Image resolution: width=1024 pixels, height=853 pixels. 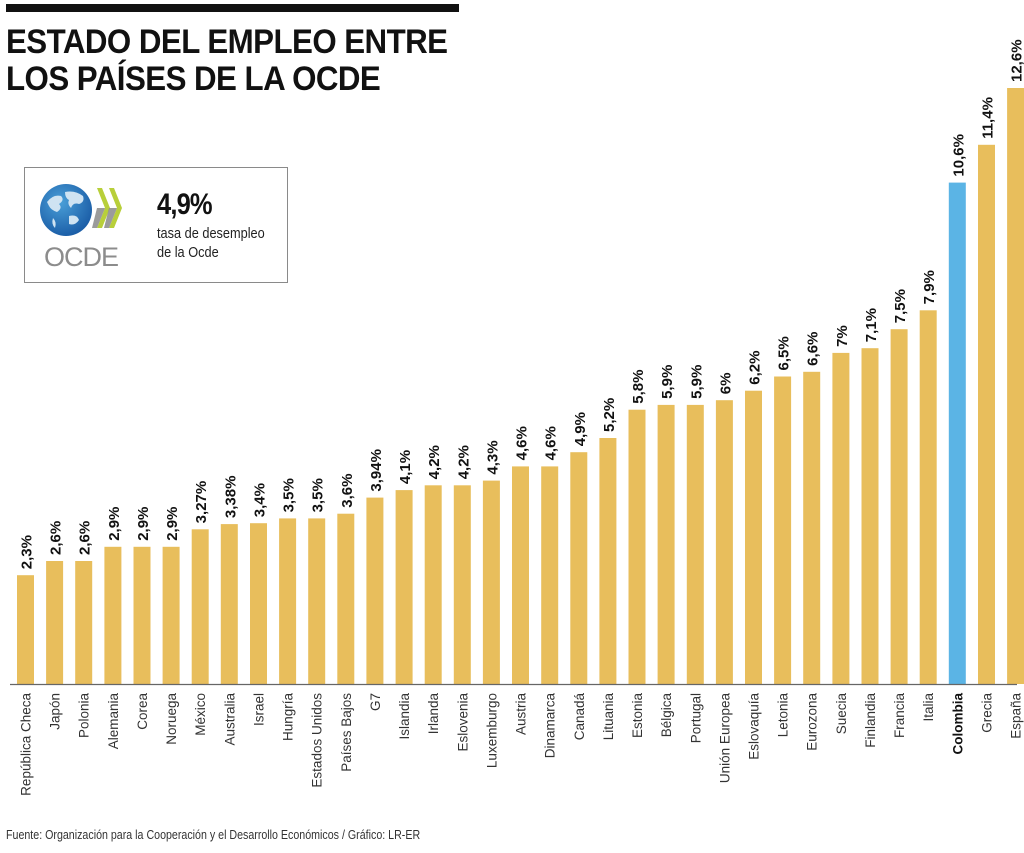 I want to click on value-label-18: 4,6%, so click(x=551, y=443).